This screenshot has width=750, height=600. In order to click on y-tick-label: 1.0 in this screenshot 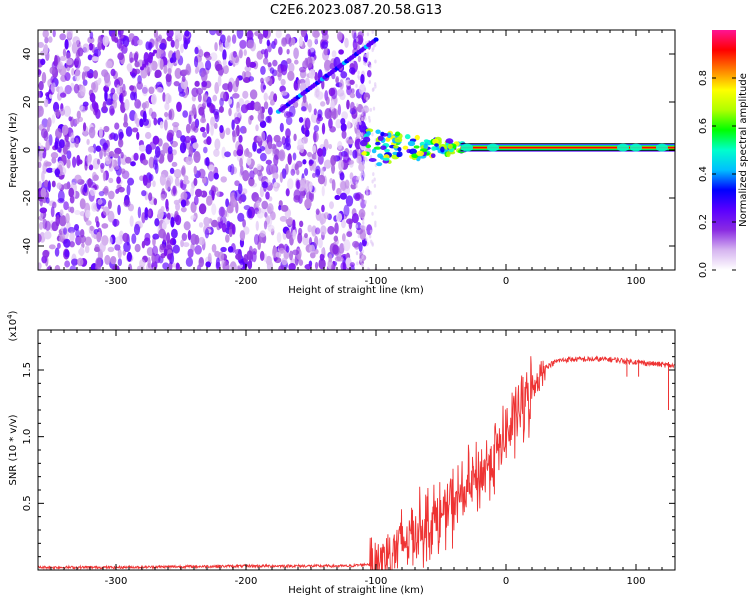, I will do `click(27, 437)`.